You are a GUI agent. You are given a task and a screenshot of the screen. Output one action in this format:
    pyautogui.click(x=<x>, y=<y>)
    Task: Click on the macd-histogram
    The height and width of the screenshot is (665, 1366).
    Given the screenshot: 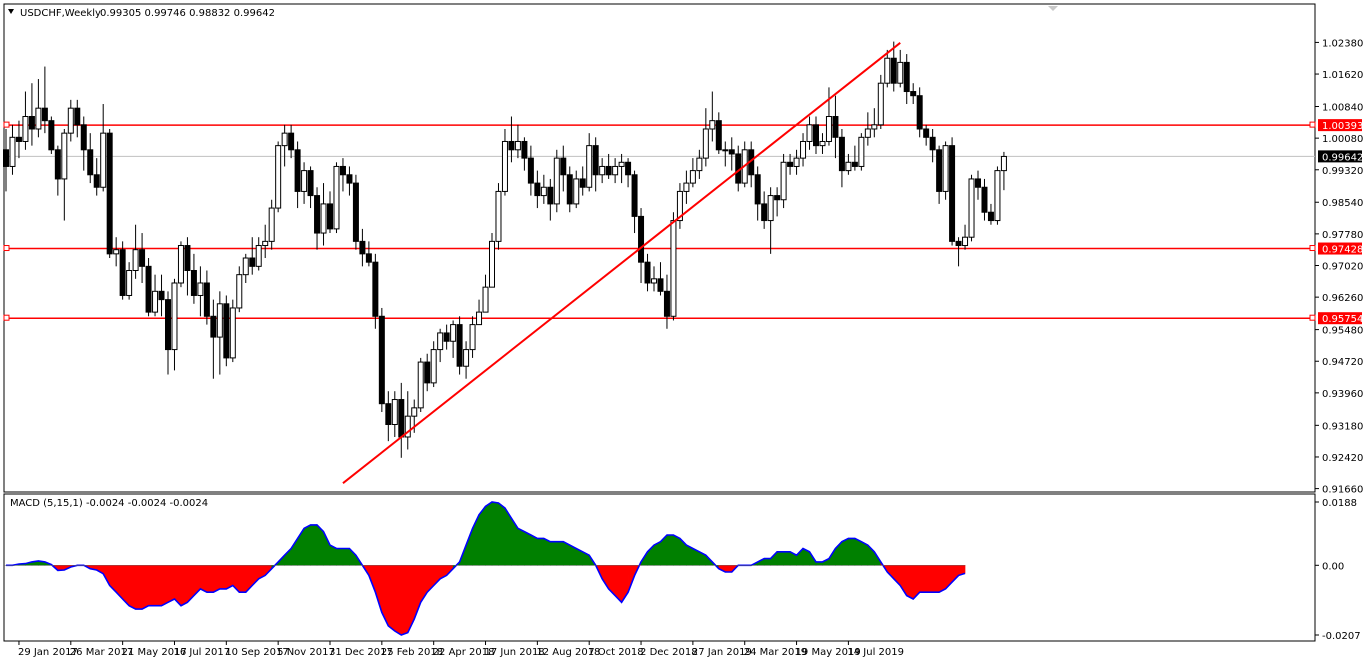 What is the action you would take?
    pyautogui.click(x=485, y=568)
    